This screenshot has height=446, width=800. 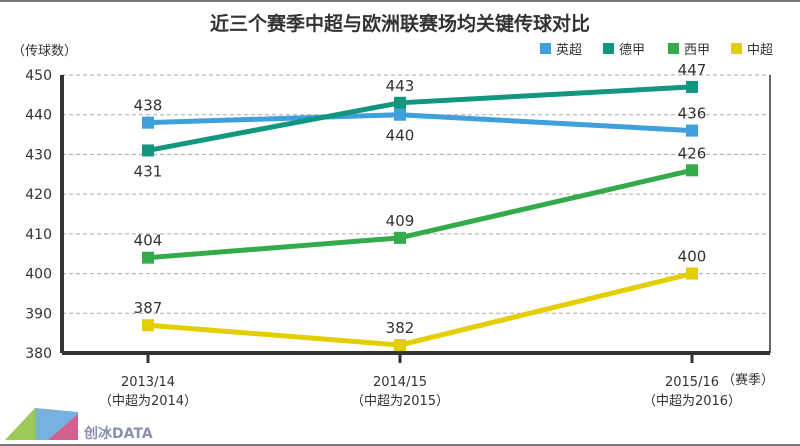 What do you see at coordinates (38, 76) in the screenshot?
I see `y-tick-label: 450` at bounding box center [38, 76].